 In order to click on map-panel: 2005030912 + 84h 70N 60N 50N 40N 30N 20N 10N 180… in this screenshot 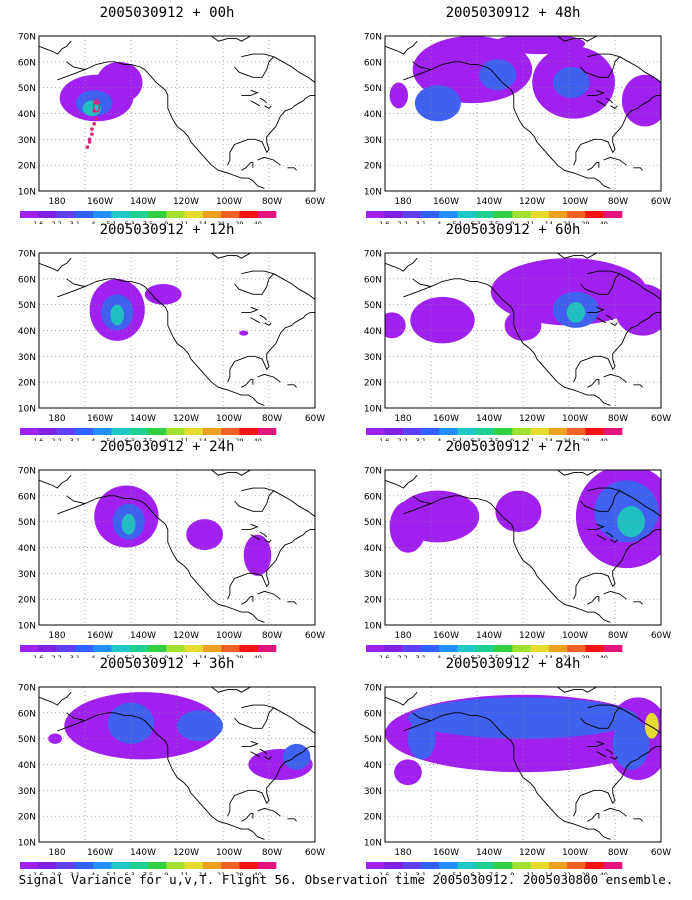, I will do `click(513, 765)`.